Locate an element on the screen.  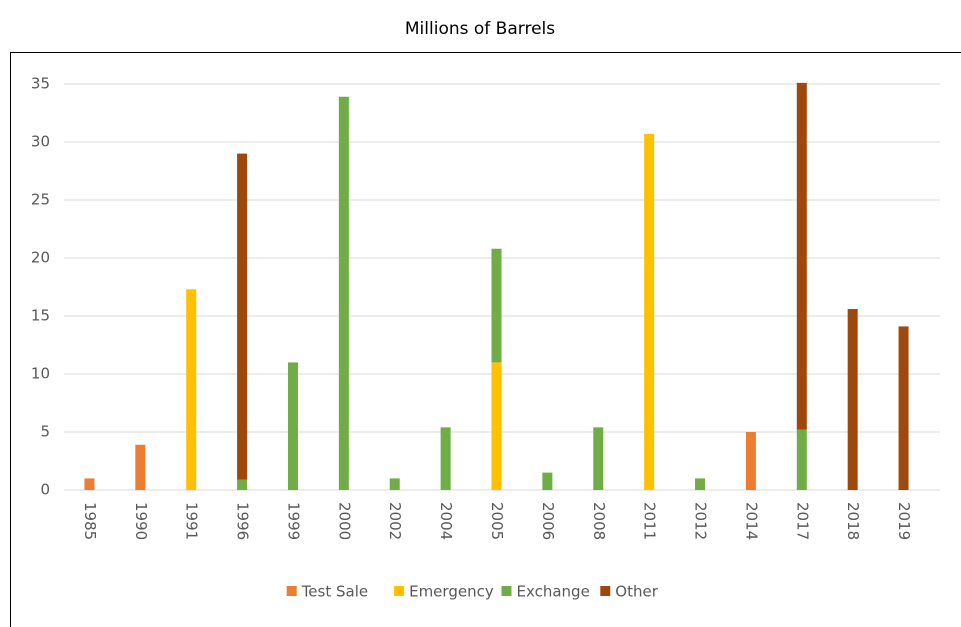
chart-subtitle: Millions of Barrels is located at coordinates (480, 29).